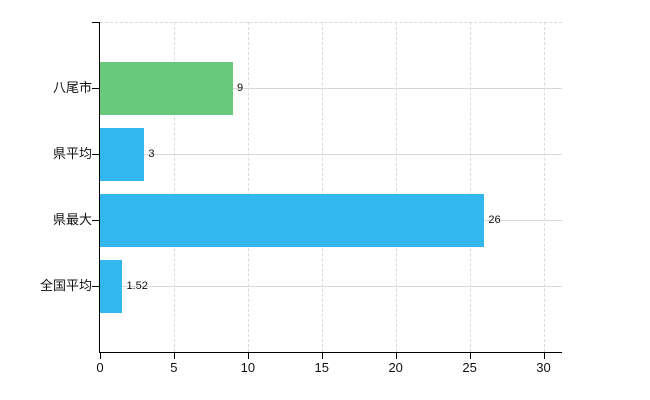 The height and width of the screenshot is (400, 650). I want to click on value-label: 3, so click(151, 154).